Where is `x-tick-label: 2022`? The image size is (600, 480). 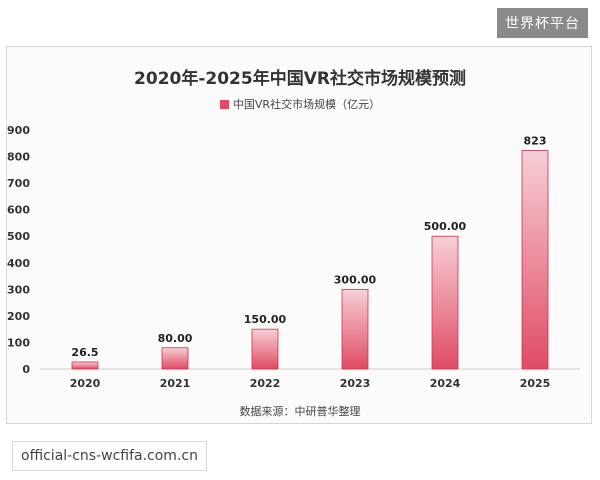 x-tick-label: 2022 is located at coordinates (265, 383).